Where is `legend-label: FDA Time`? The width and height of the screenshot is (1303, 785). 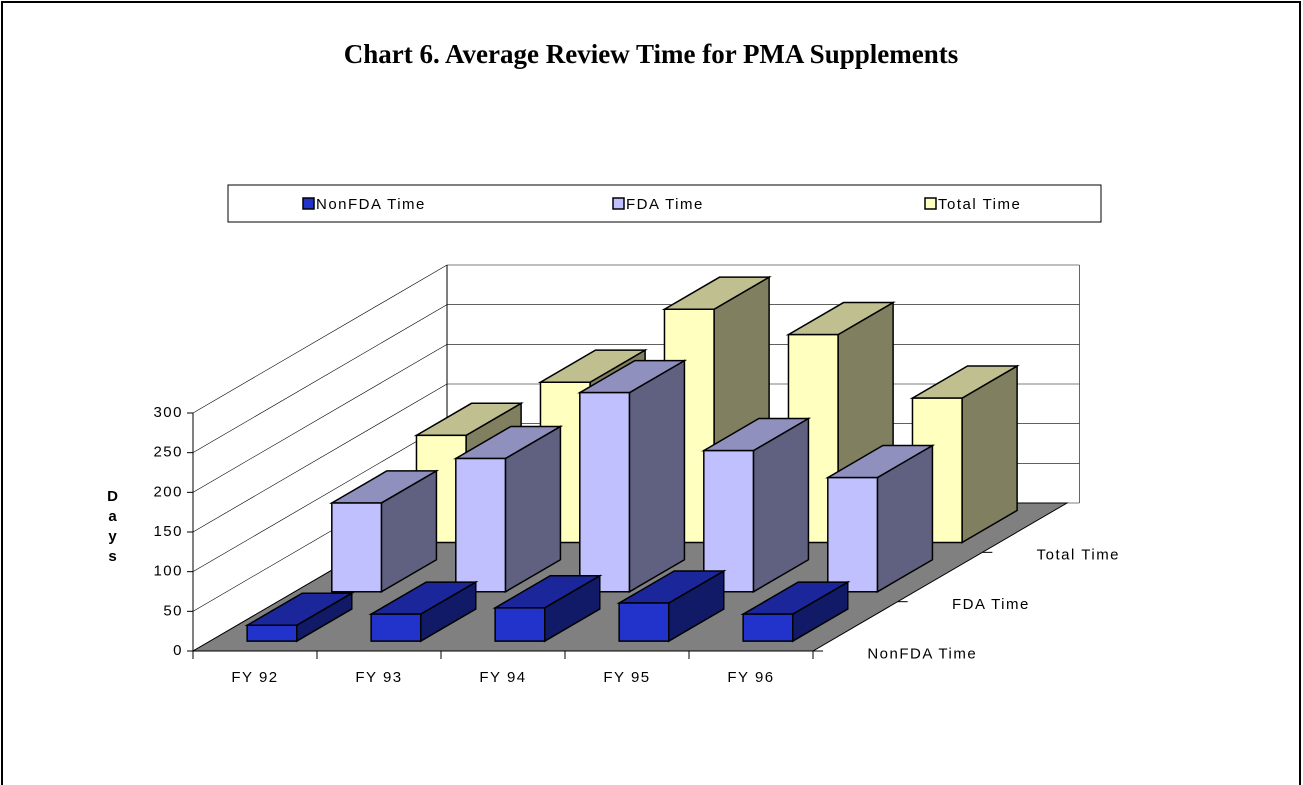
legend-label: FDA Time is located at coordinates (665, 204).